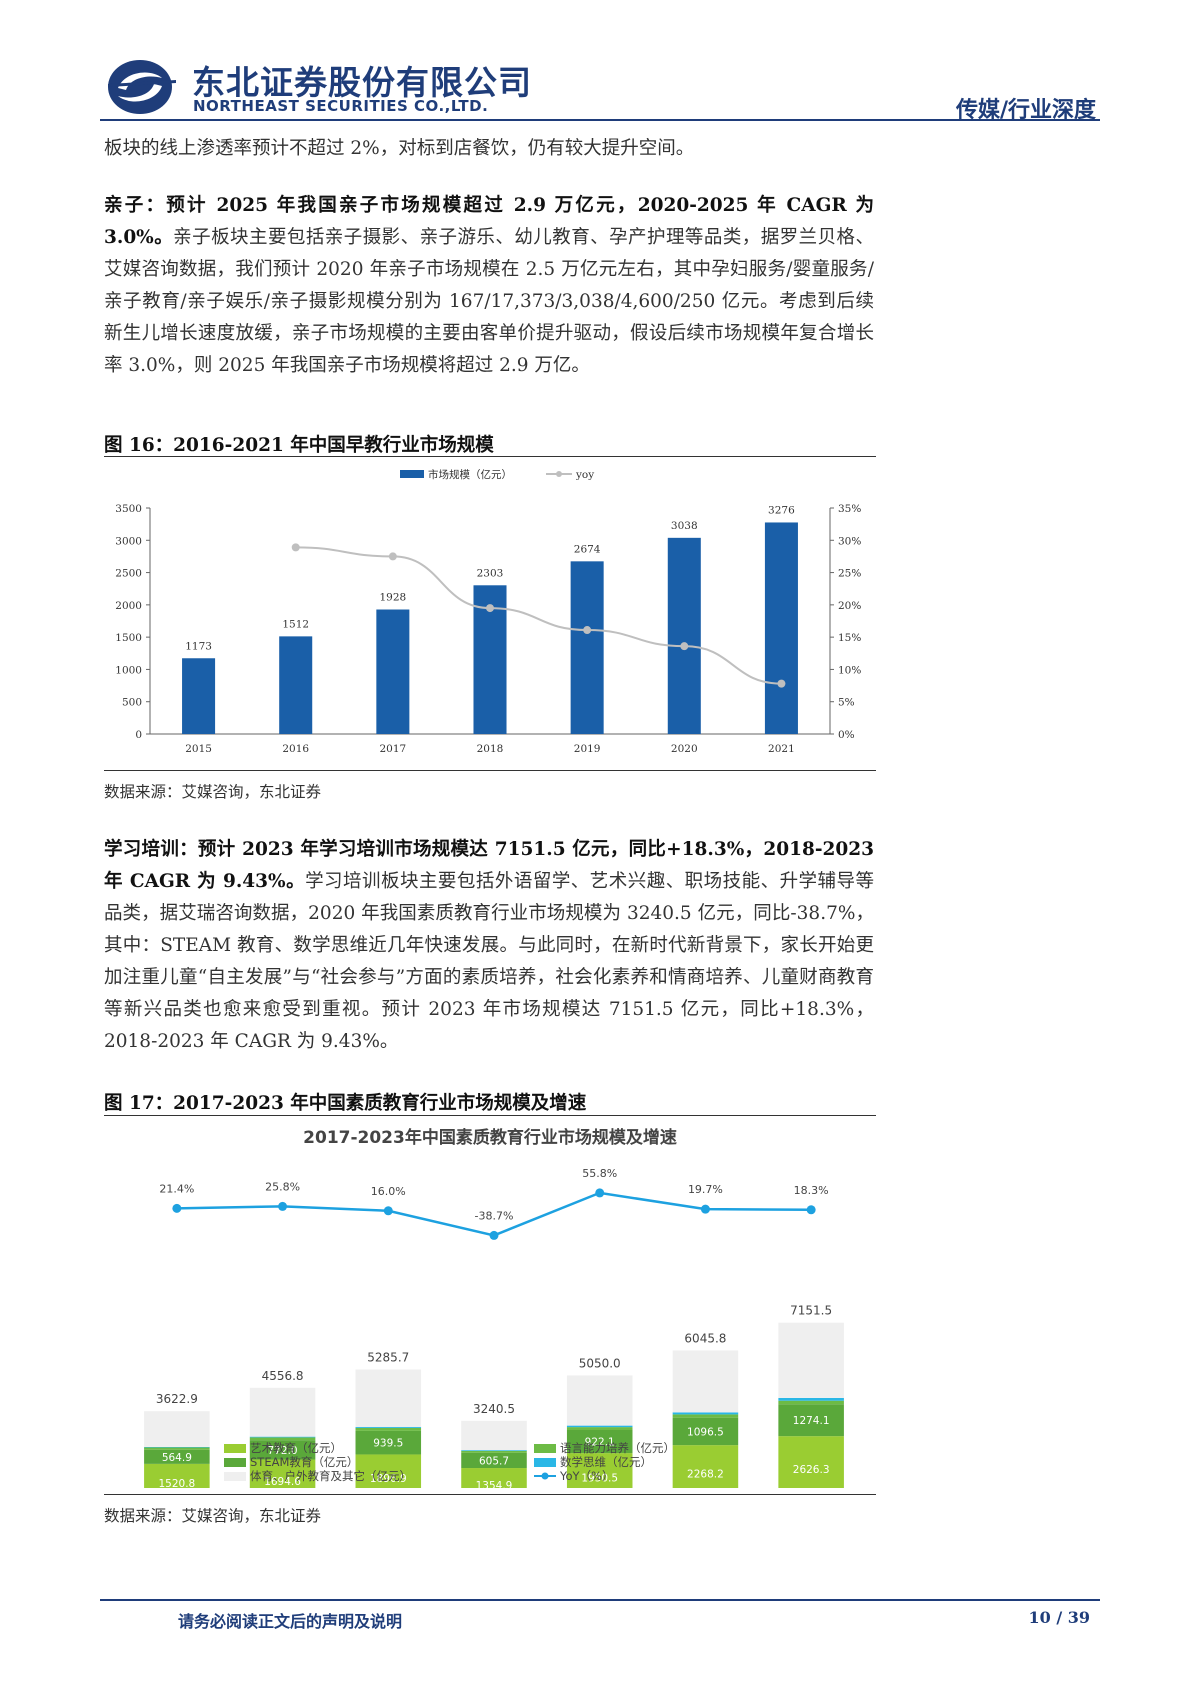 The image size is (1200, 1698). Describe the element at coordinates (849, 509) in the screenshot. I see `y2-tick-label: 35%` at that location.